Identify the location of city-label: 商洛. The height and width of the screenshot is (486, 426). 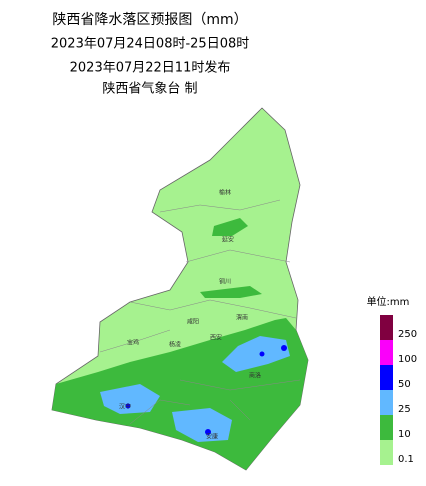
(255, 376).